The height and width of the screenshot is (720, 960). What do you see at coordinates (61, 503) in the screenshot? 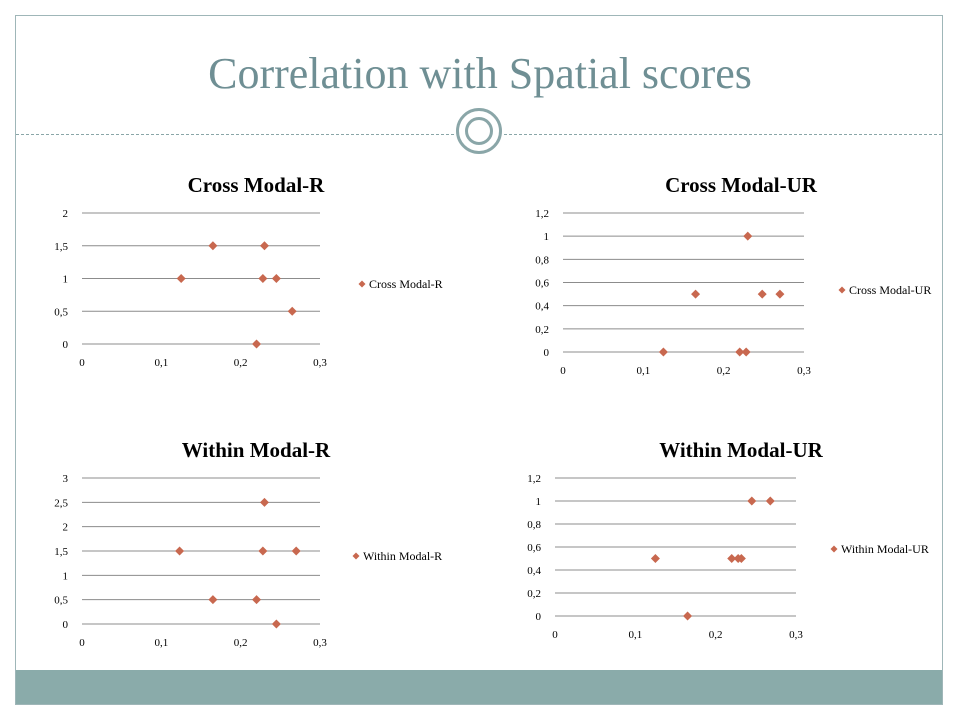
I see `y-tick-label: 2,5` at bounding box center [61, 503].